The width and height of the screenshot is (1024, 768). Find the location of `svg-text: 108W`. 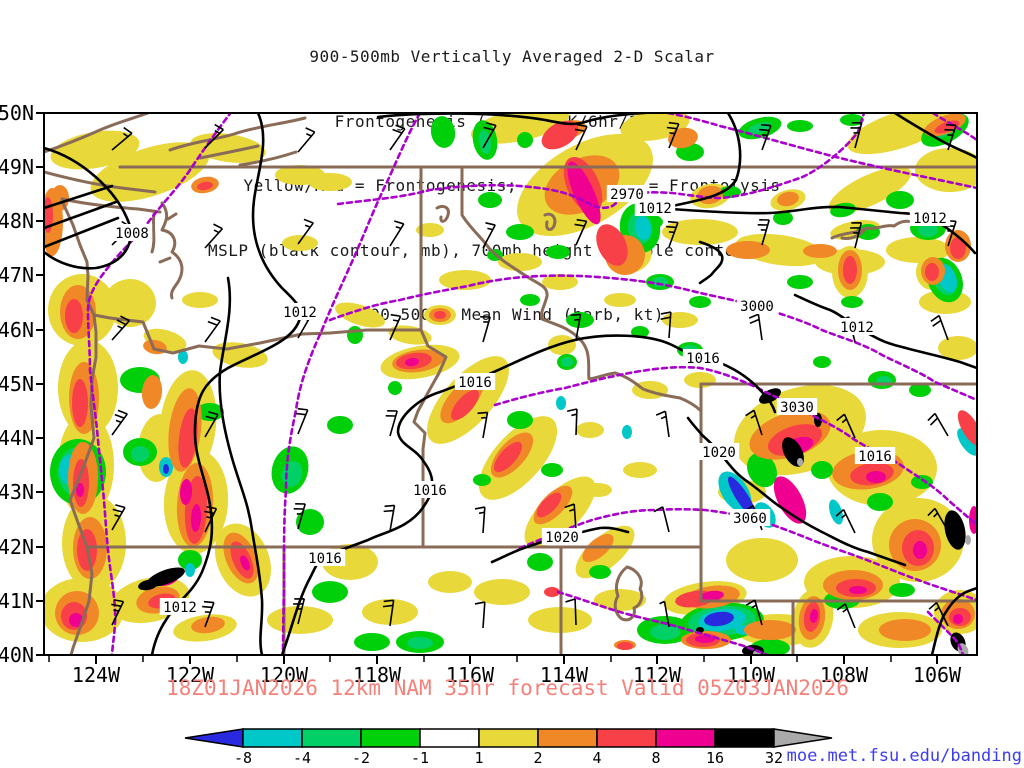

svg-text: 108W is located at coordinates (844, 675).